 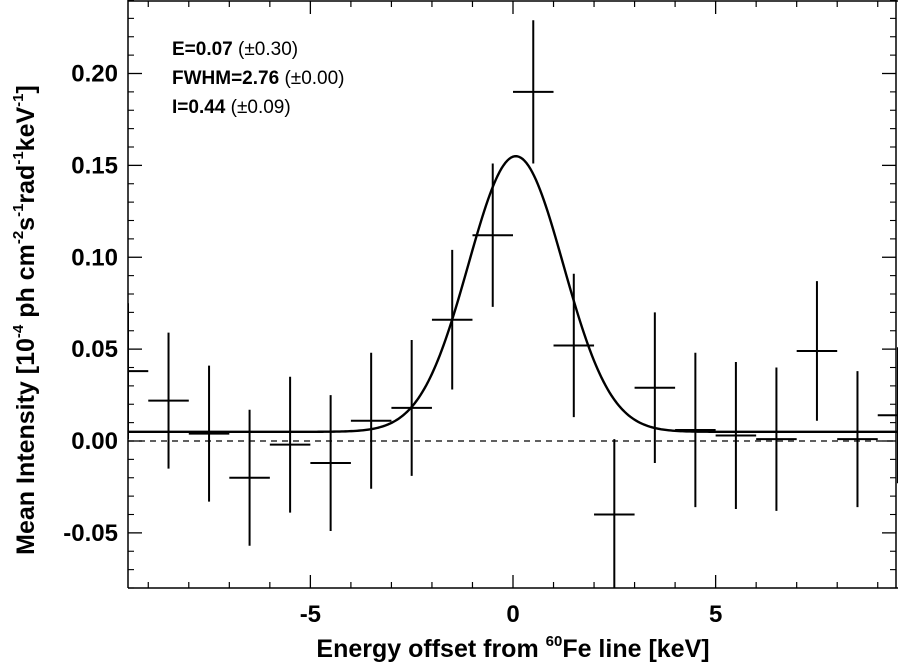 I want to click on y-axis-title-sup: -2, so click(x=18, y=237).